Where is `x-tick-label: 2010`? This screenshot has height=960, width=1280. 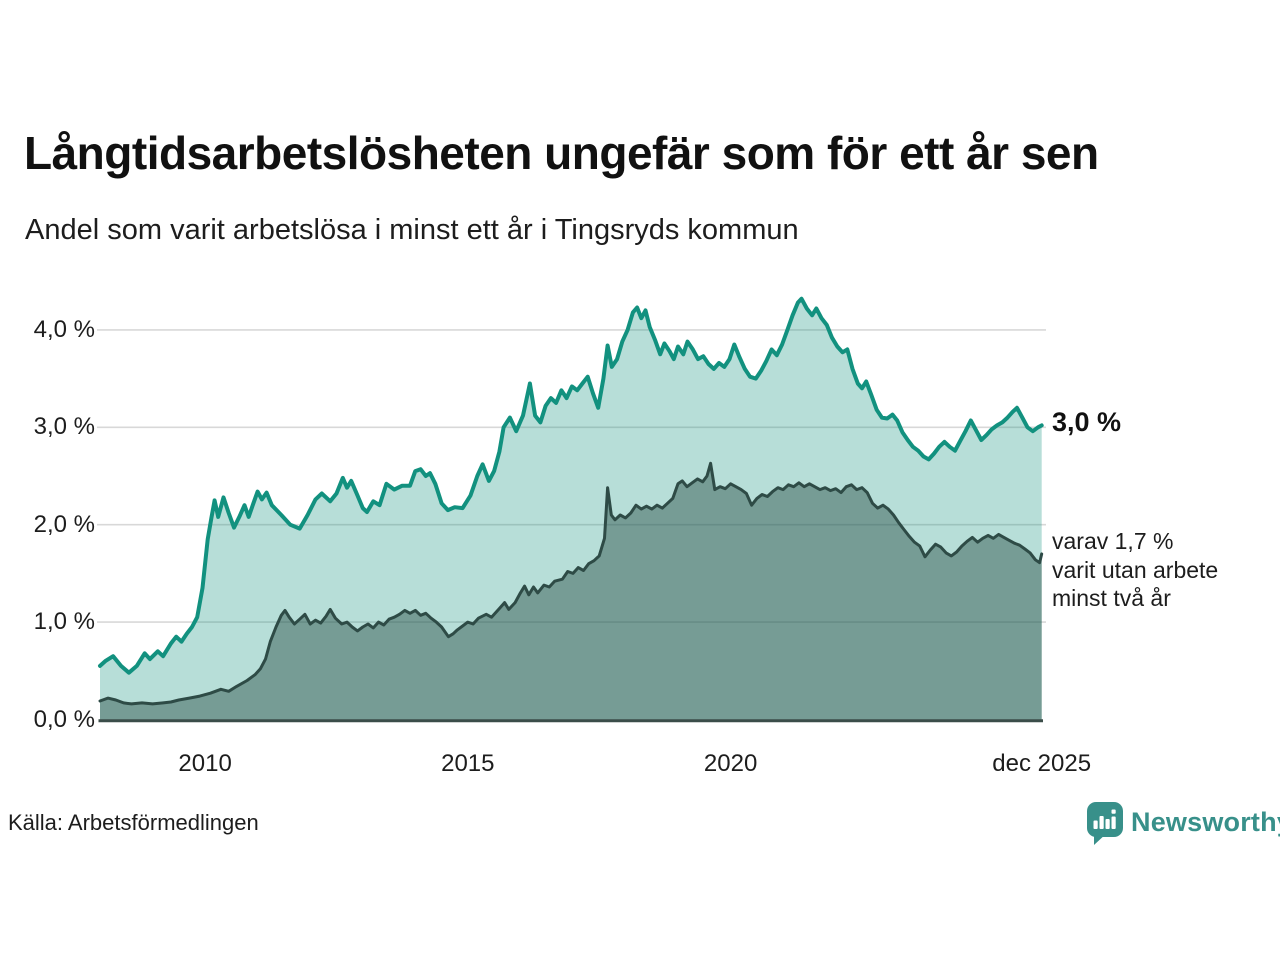
x-tick-label: 2010 is located at coordinates (205, 763).